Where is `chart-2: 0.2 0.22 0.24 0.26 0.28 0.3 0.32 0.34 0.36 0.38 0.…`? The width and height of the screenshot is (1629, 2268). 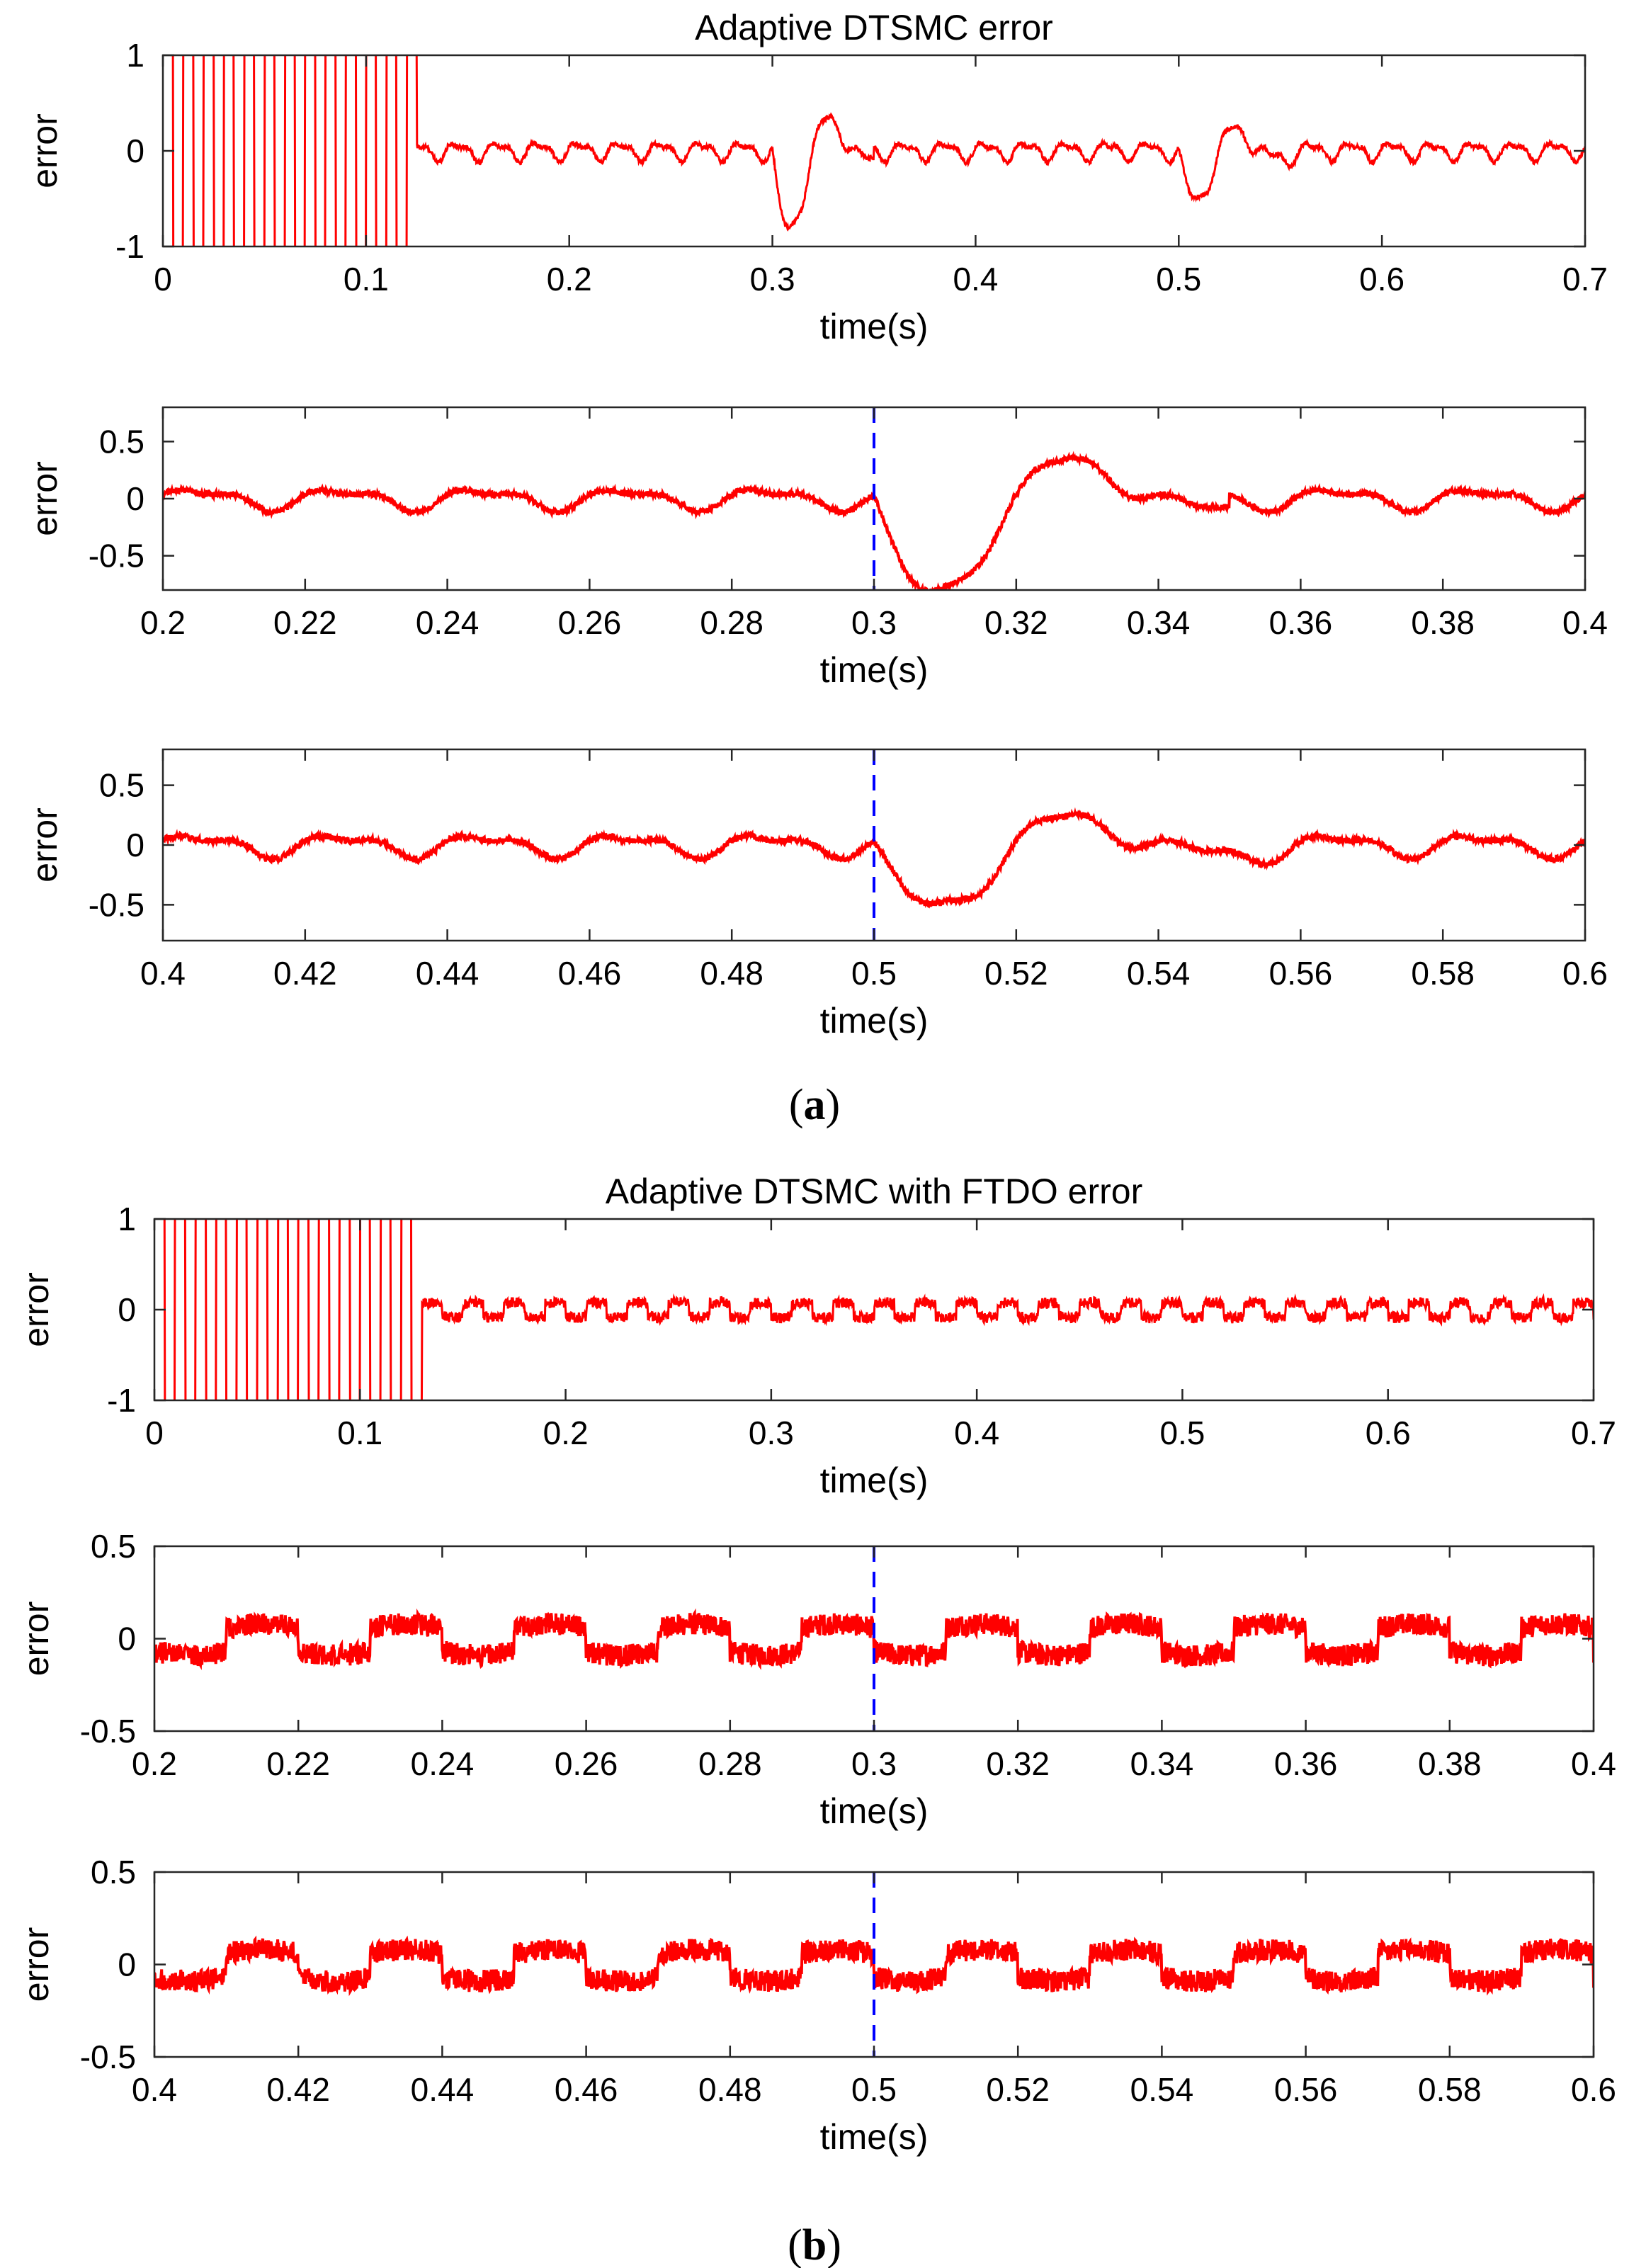 chart-2: 0.2 0.22 0.24 0.26 0.28 0.3 0.32 0.34 0.36 0.38 0.… is located at coordinates (816, 548).